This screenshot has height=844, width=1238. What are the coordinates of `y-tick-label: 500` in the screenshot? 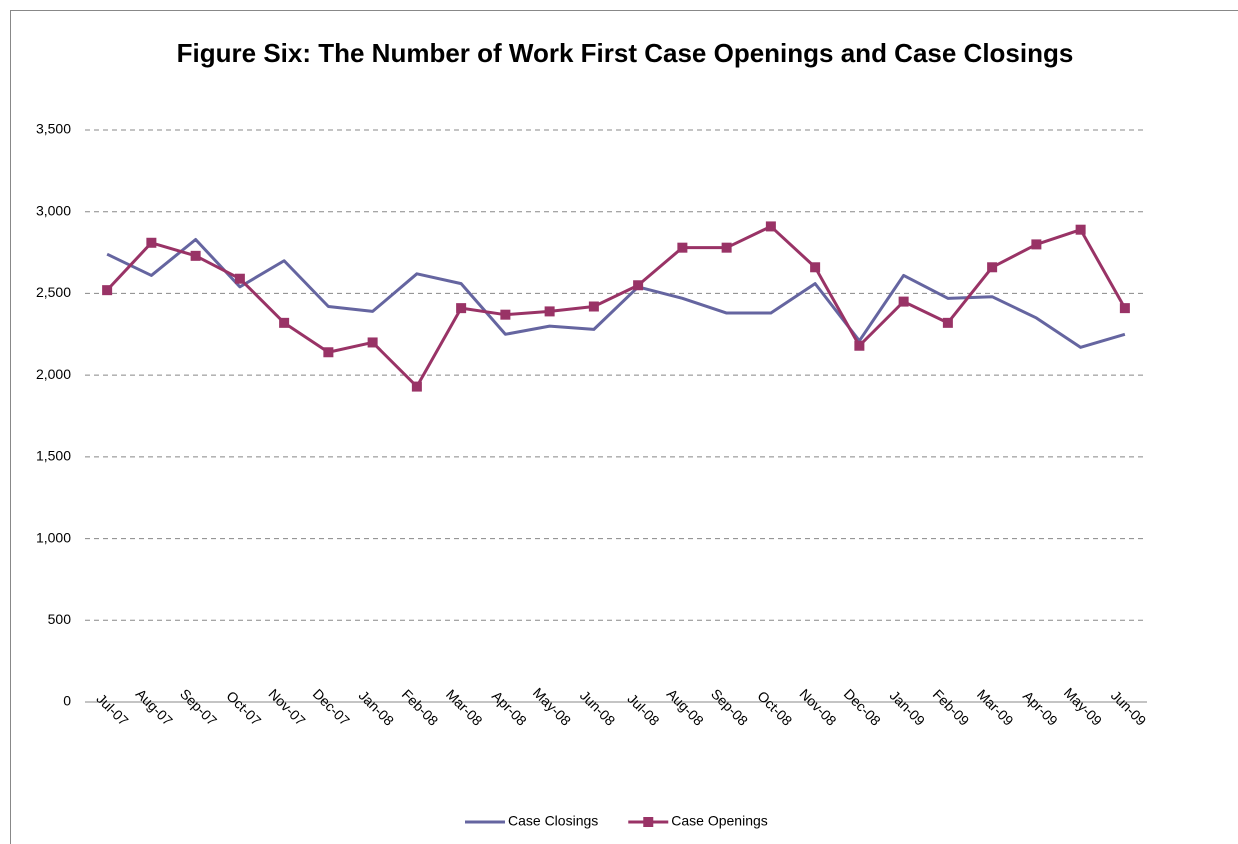 It's located at (60, 619).